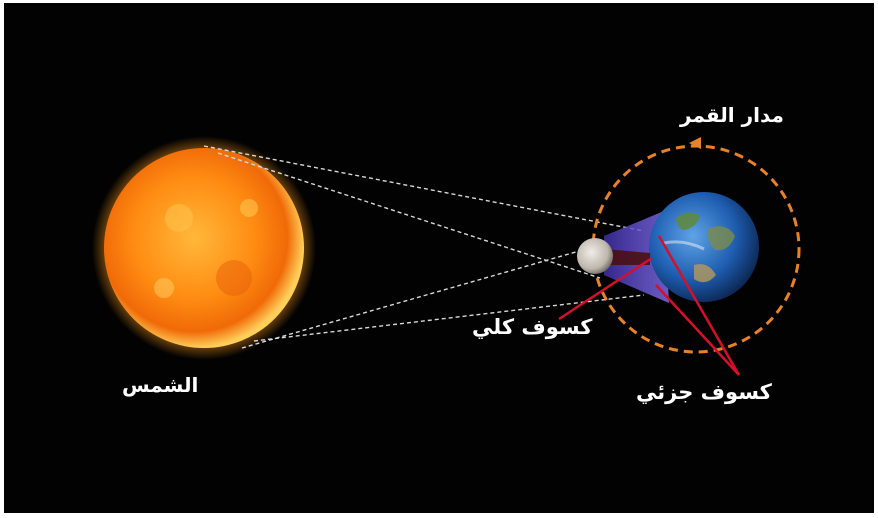 Image resolution: width=878 pixels, height=518 pixels. I want to click on ray-lower-outer, so click(449, 318).